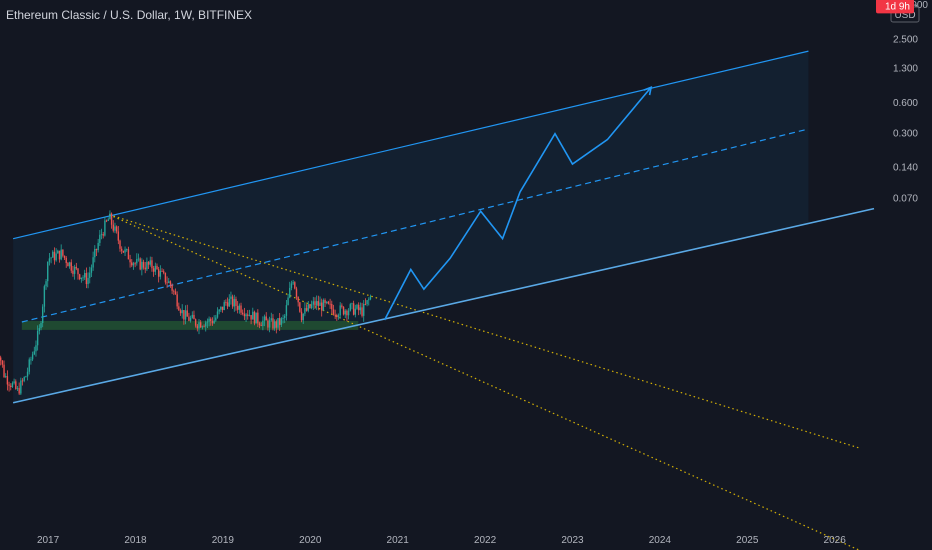  I want to click on y-axis-tick-label: 1.300, so click(905, 69).